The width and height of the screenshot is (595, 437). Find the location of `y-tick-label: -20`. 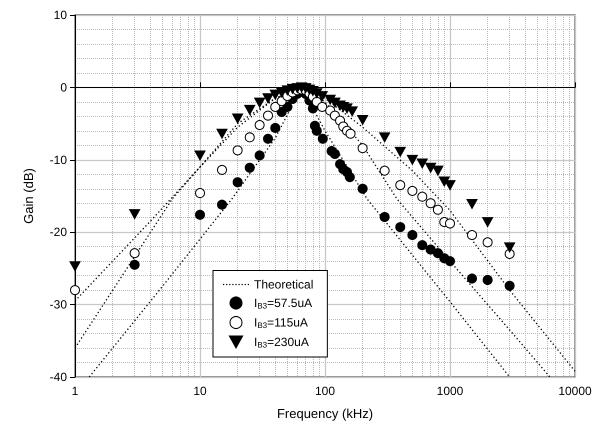

y-tick-label: -20 is located at coordinates (59, 232).